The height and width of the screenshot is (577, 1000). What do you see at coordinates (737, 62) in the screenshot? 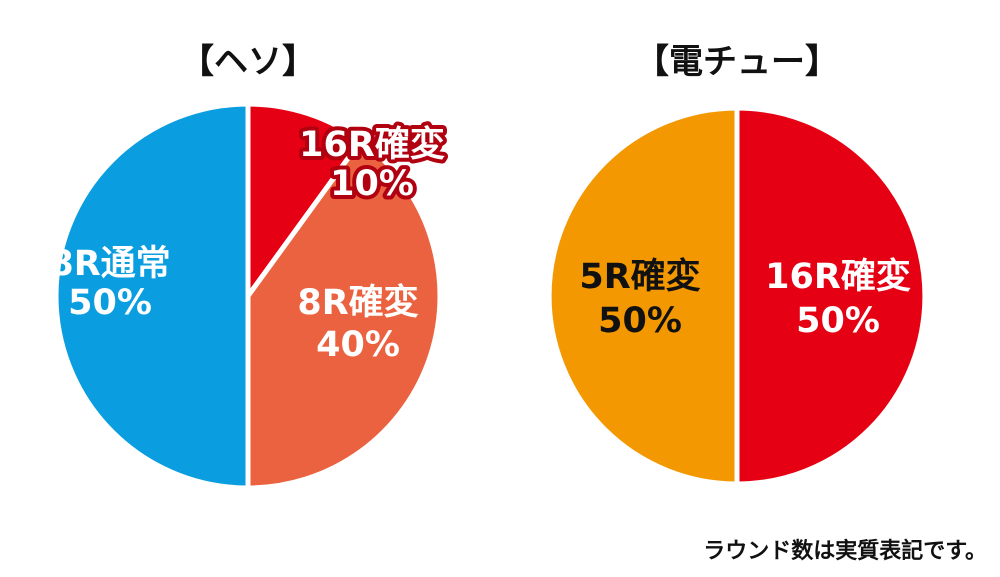
I see `denchu-chart-title: 【電チュー】` at bounding box center [737, 62].